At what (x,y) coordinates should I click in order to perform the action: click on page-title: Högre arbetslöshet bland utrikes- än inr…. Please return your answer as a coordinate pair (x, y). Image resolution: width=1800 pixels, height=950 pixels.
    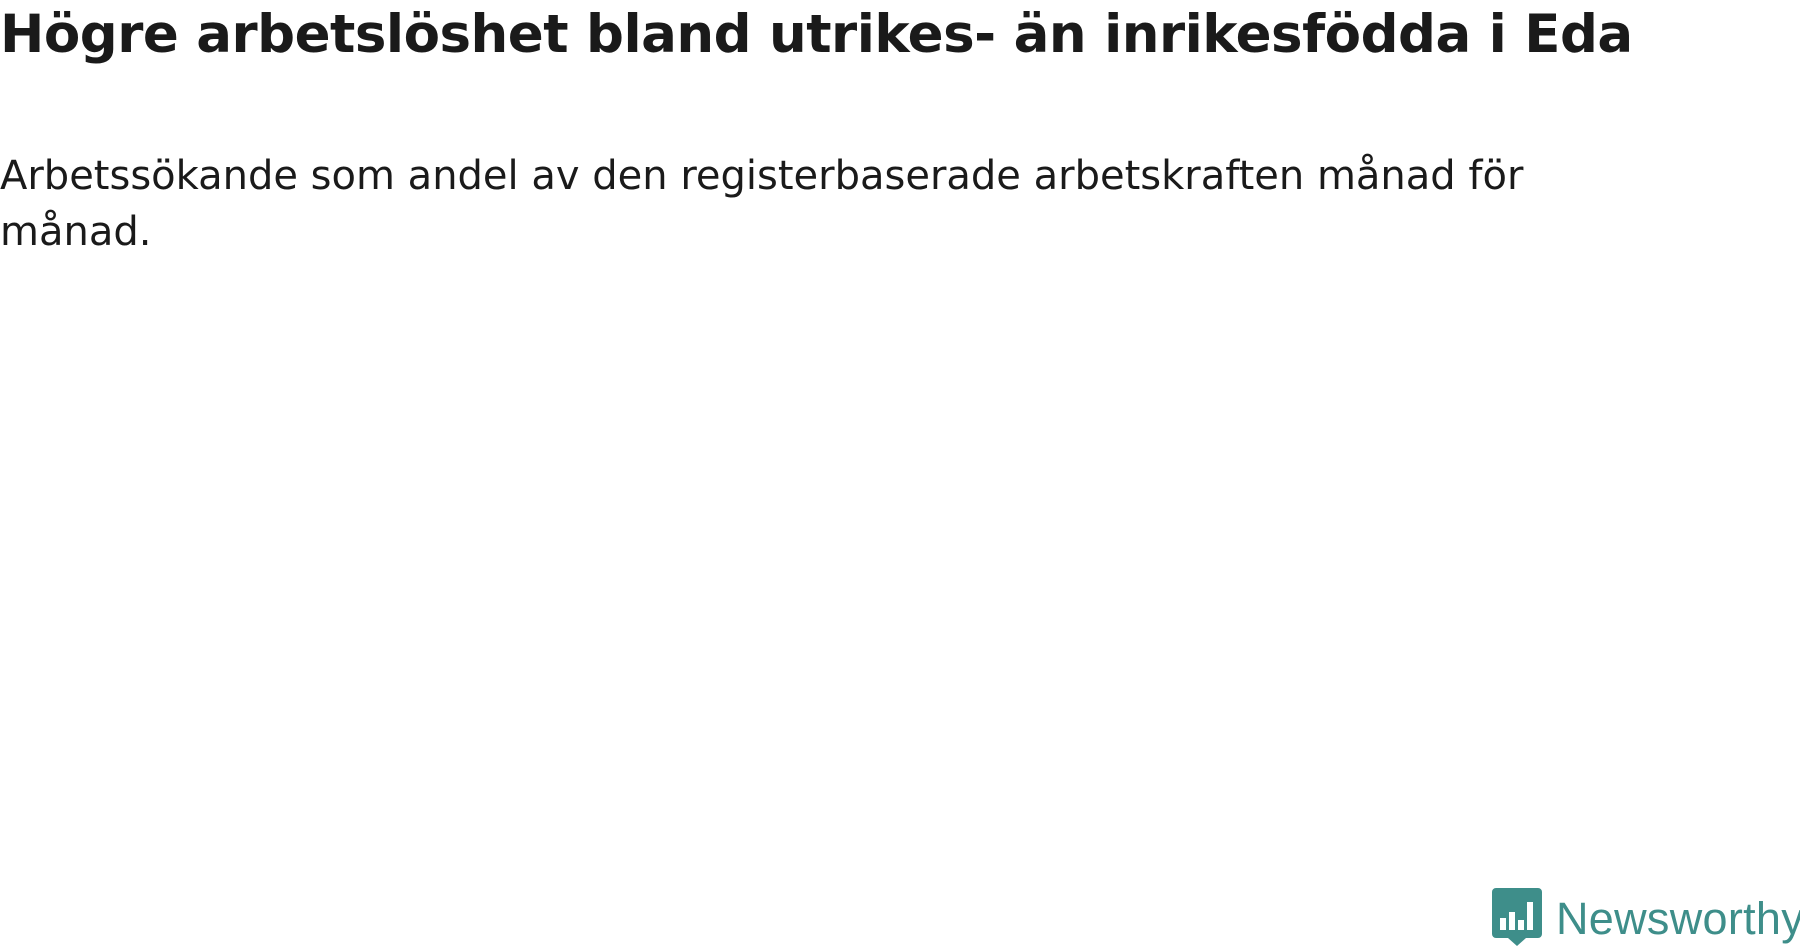
    Looking at the image, I should click on (816, 34).